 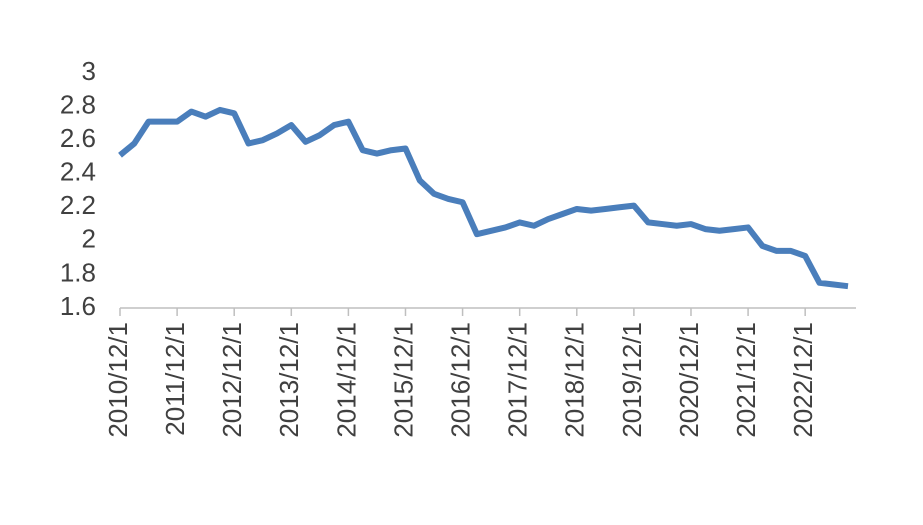 What do you see at coordinates (632, 380) in the screenshot?
I see `x-tick-label: 2019/12/1` at bounding box center [632, 380].